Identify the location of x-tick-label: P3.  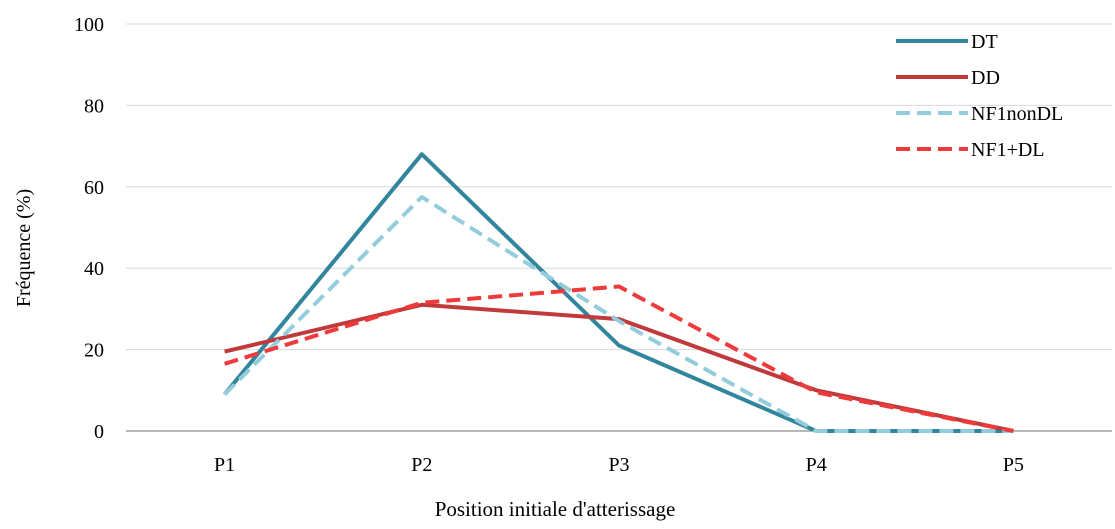
(618, 465).